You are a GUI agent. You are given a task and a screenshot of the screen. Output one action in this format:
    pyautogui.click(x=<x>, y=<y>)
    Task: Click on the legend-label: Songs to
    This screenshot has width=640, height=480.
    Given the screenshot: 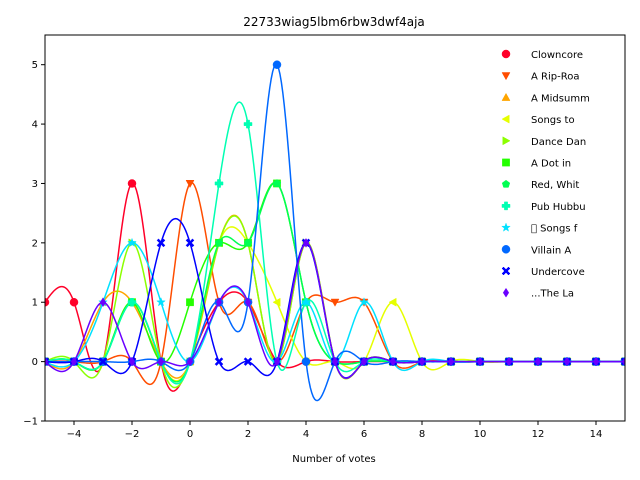 What is the action you would take?
    pyautogui.click(x=553, y=120)
    